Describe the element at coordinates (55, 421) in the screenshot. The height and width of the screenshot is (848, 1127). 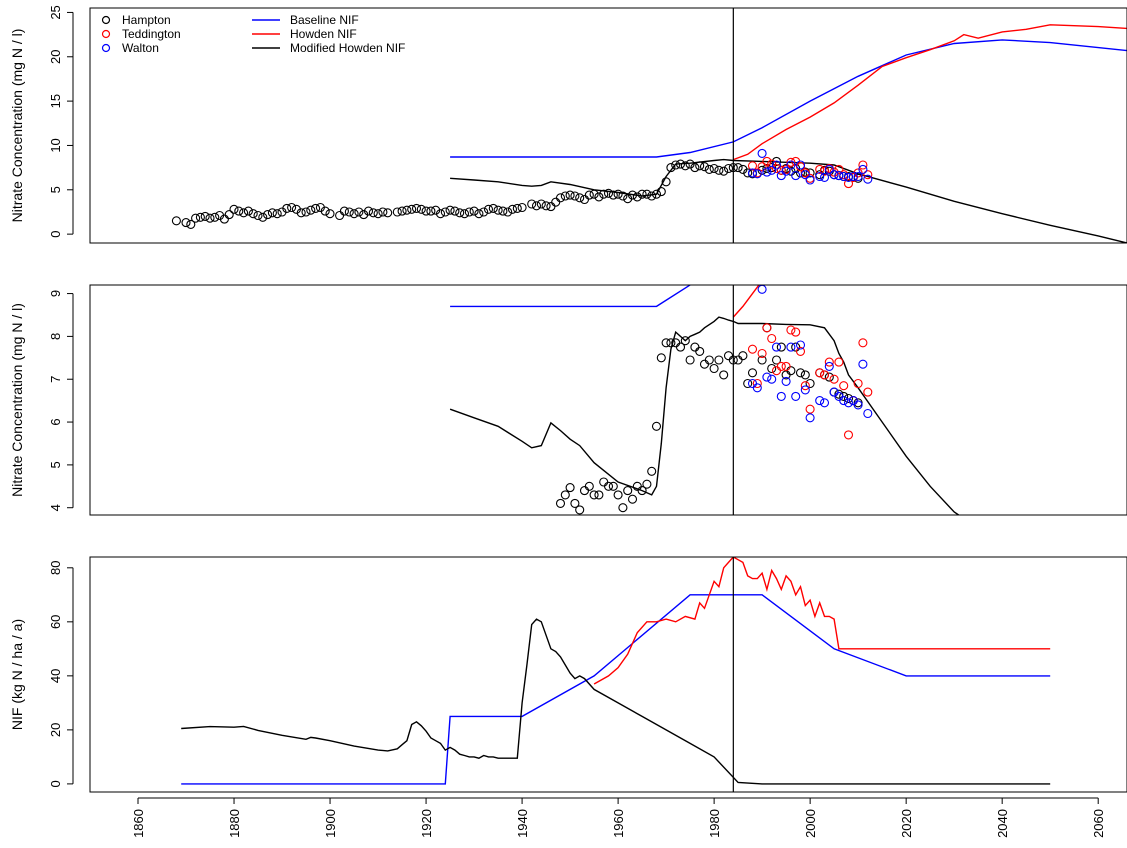
I see `y-tick-label: 6` at that location.